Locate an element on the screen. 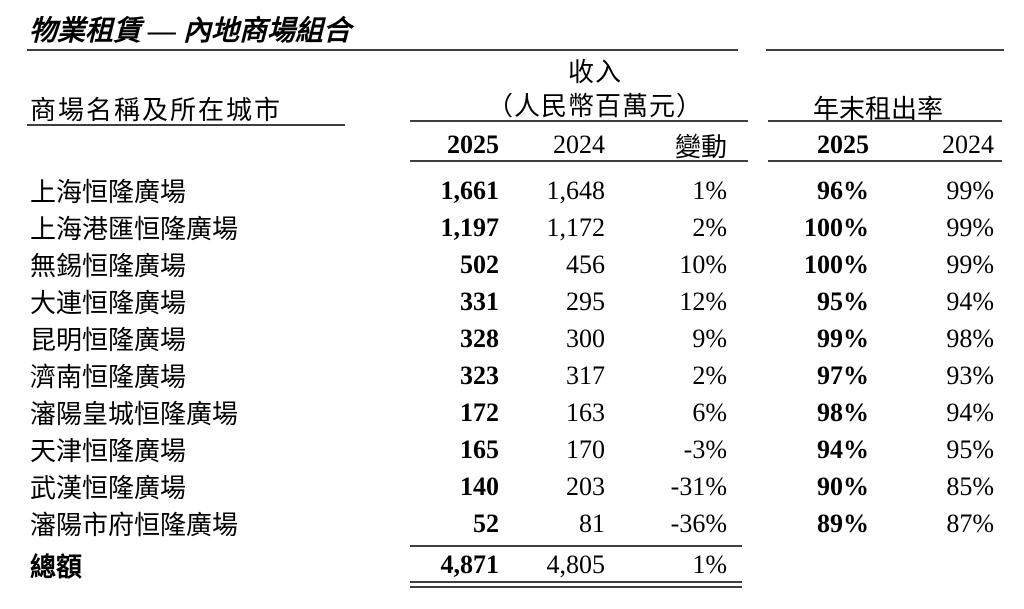  revenue-change-value: -36% is located at coordinates (698, 523).